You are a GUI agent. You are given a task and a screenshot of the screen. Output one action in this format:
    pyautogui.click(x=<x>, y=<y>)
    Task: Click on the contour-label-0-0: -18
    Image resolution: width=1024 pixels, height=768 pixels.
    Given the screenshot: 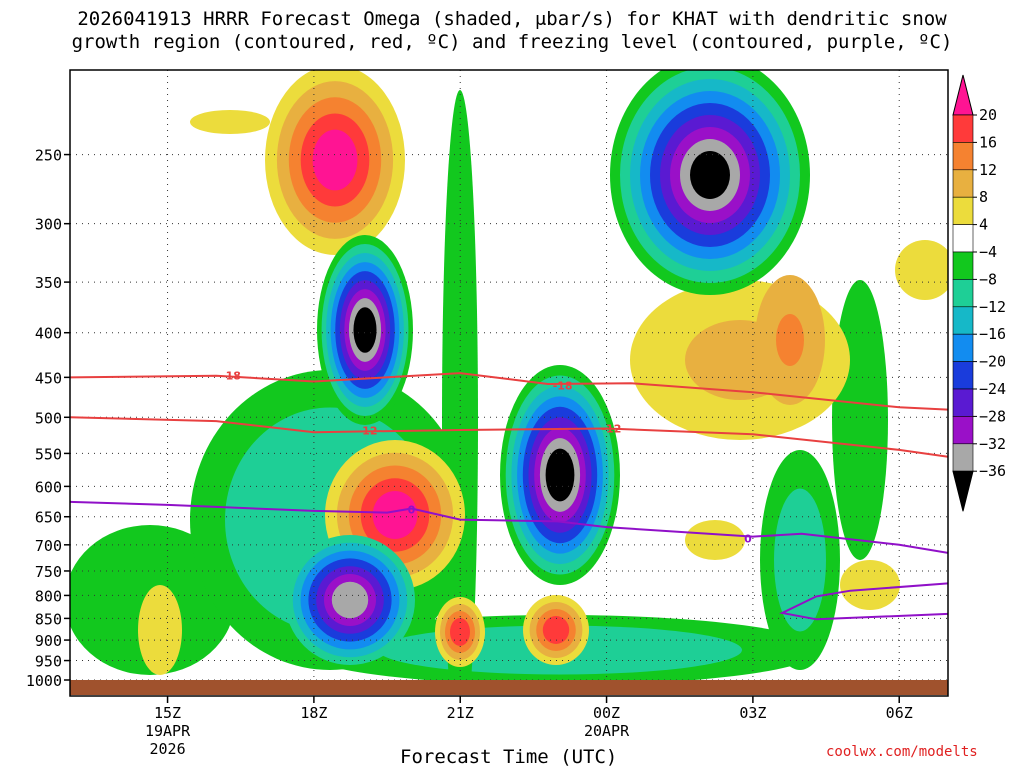 What is the action you would take?
    pyautogui.click(x=231, y=376)
    